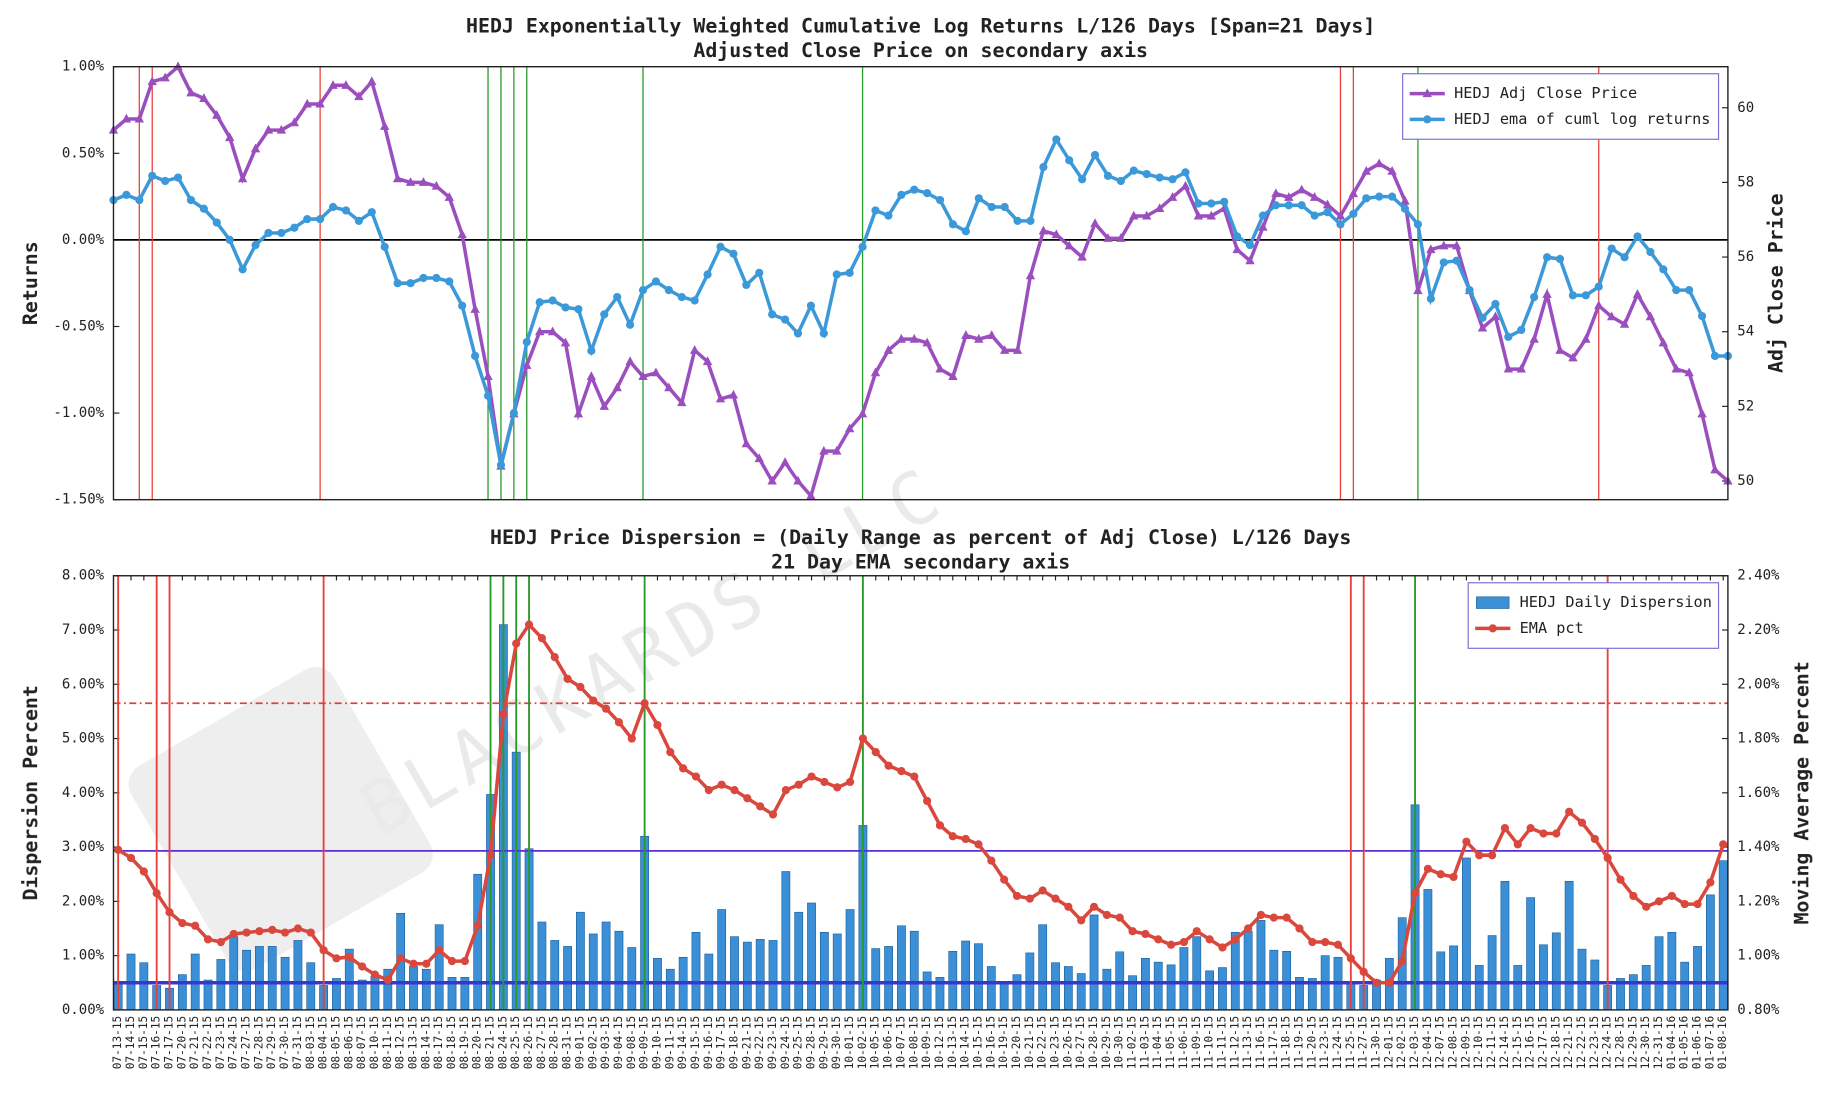 Image resolution: width=1825 pixels, height=1104 pixels. Describe the element at coordinates (1722, 1043) in the screenshot. I see `x-tick-label: 01-08-16` at that location.